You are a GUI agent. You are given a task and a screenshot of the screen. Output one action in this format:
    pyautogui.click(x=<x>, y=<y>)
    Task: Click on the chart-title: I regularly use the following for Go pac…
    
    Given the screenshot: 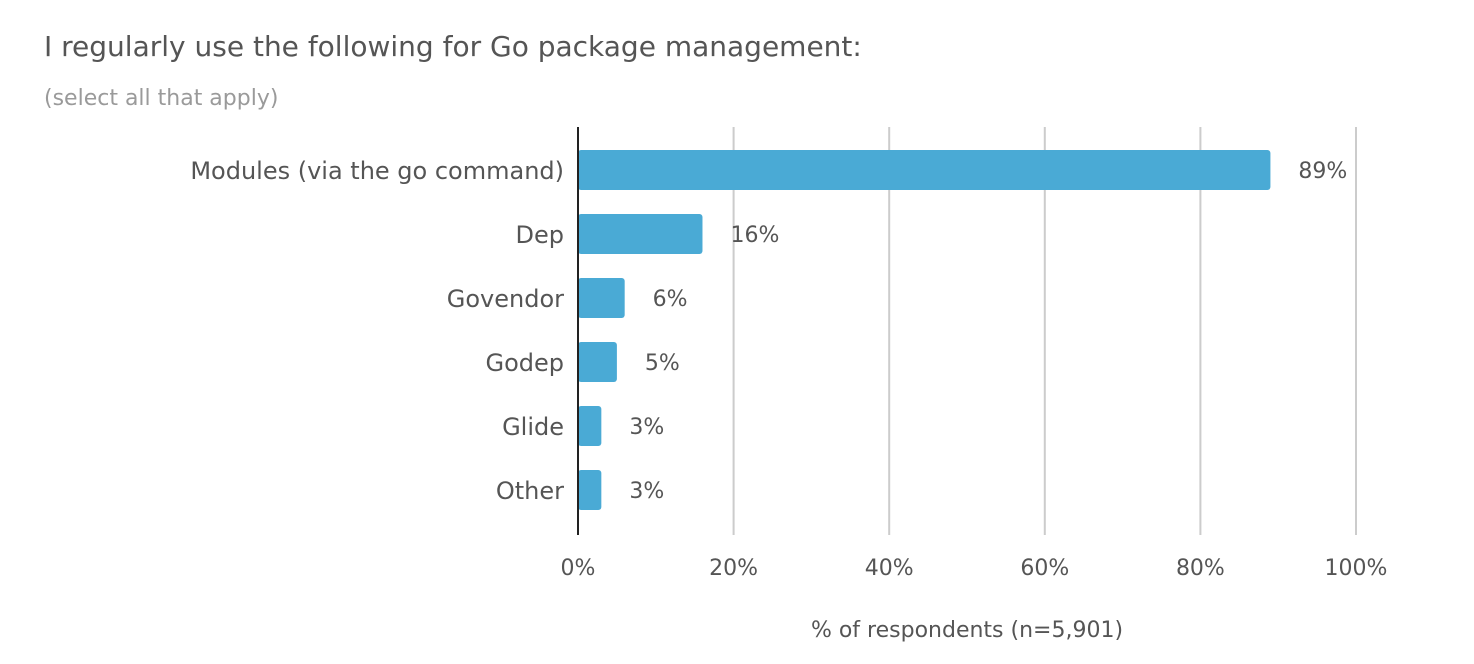 What is the action you would take?
    pyautogui.click(x=453, y=46)
    